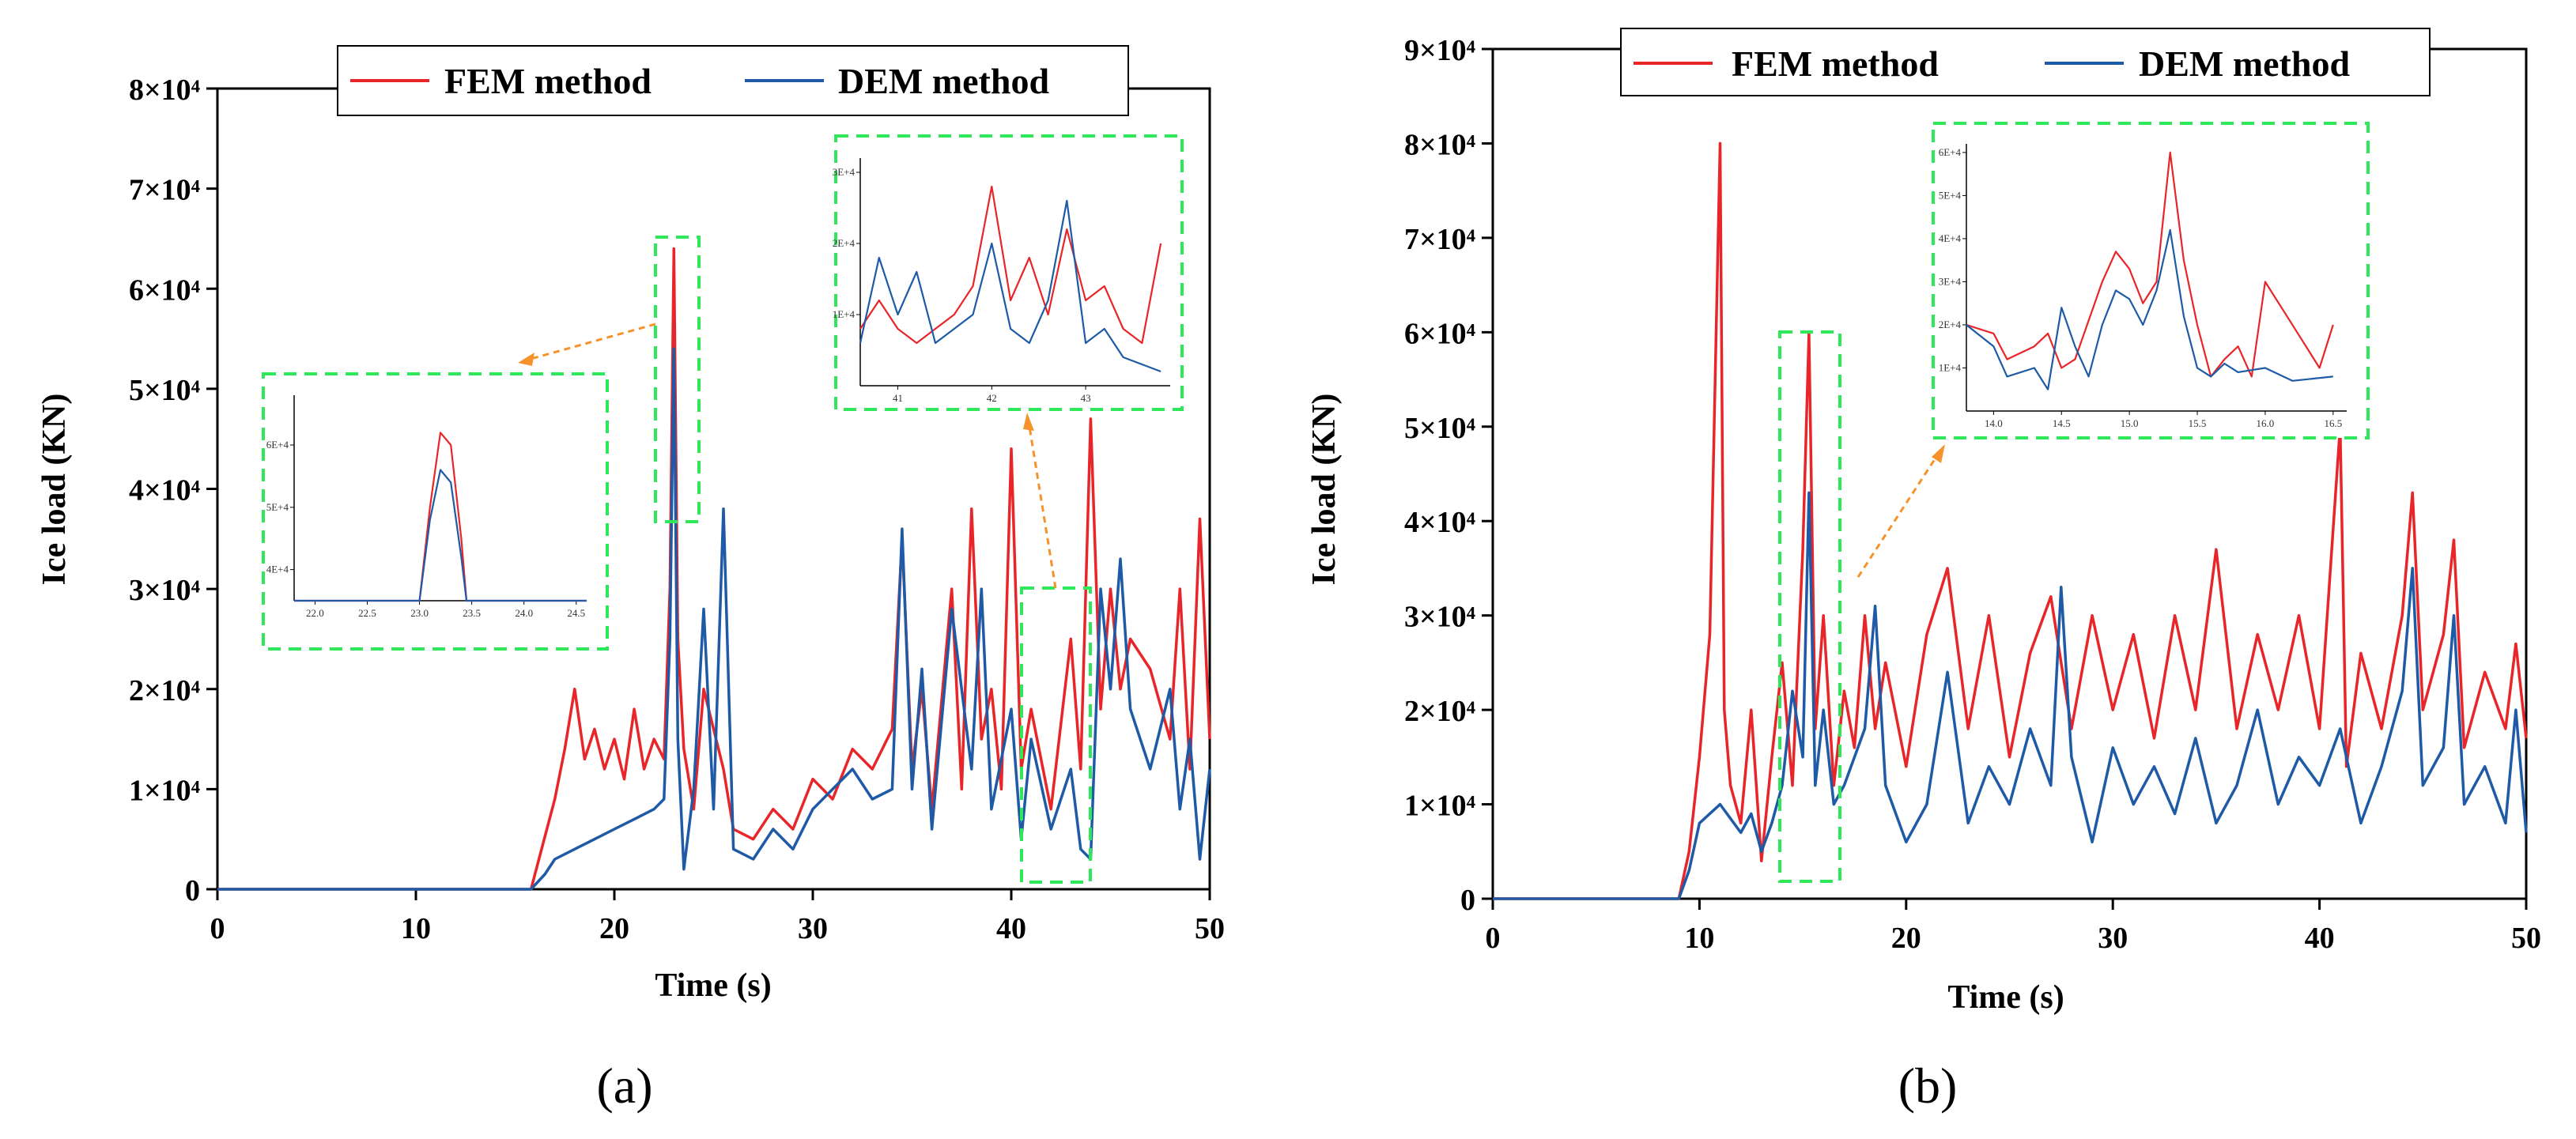 This screenshot has height=1139, width=2576. What do you see at coordinates (1210, 928) in the screenshot?
I see `x-tick-label-a-5: 50` at bounding box center [1210, 928].